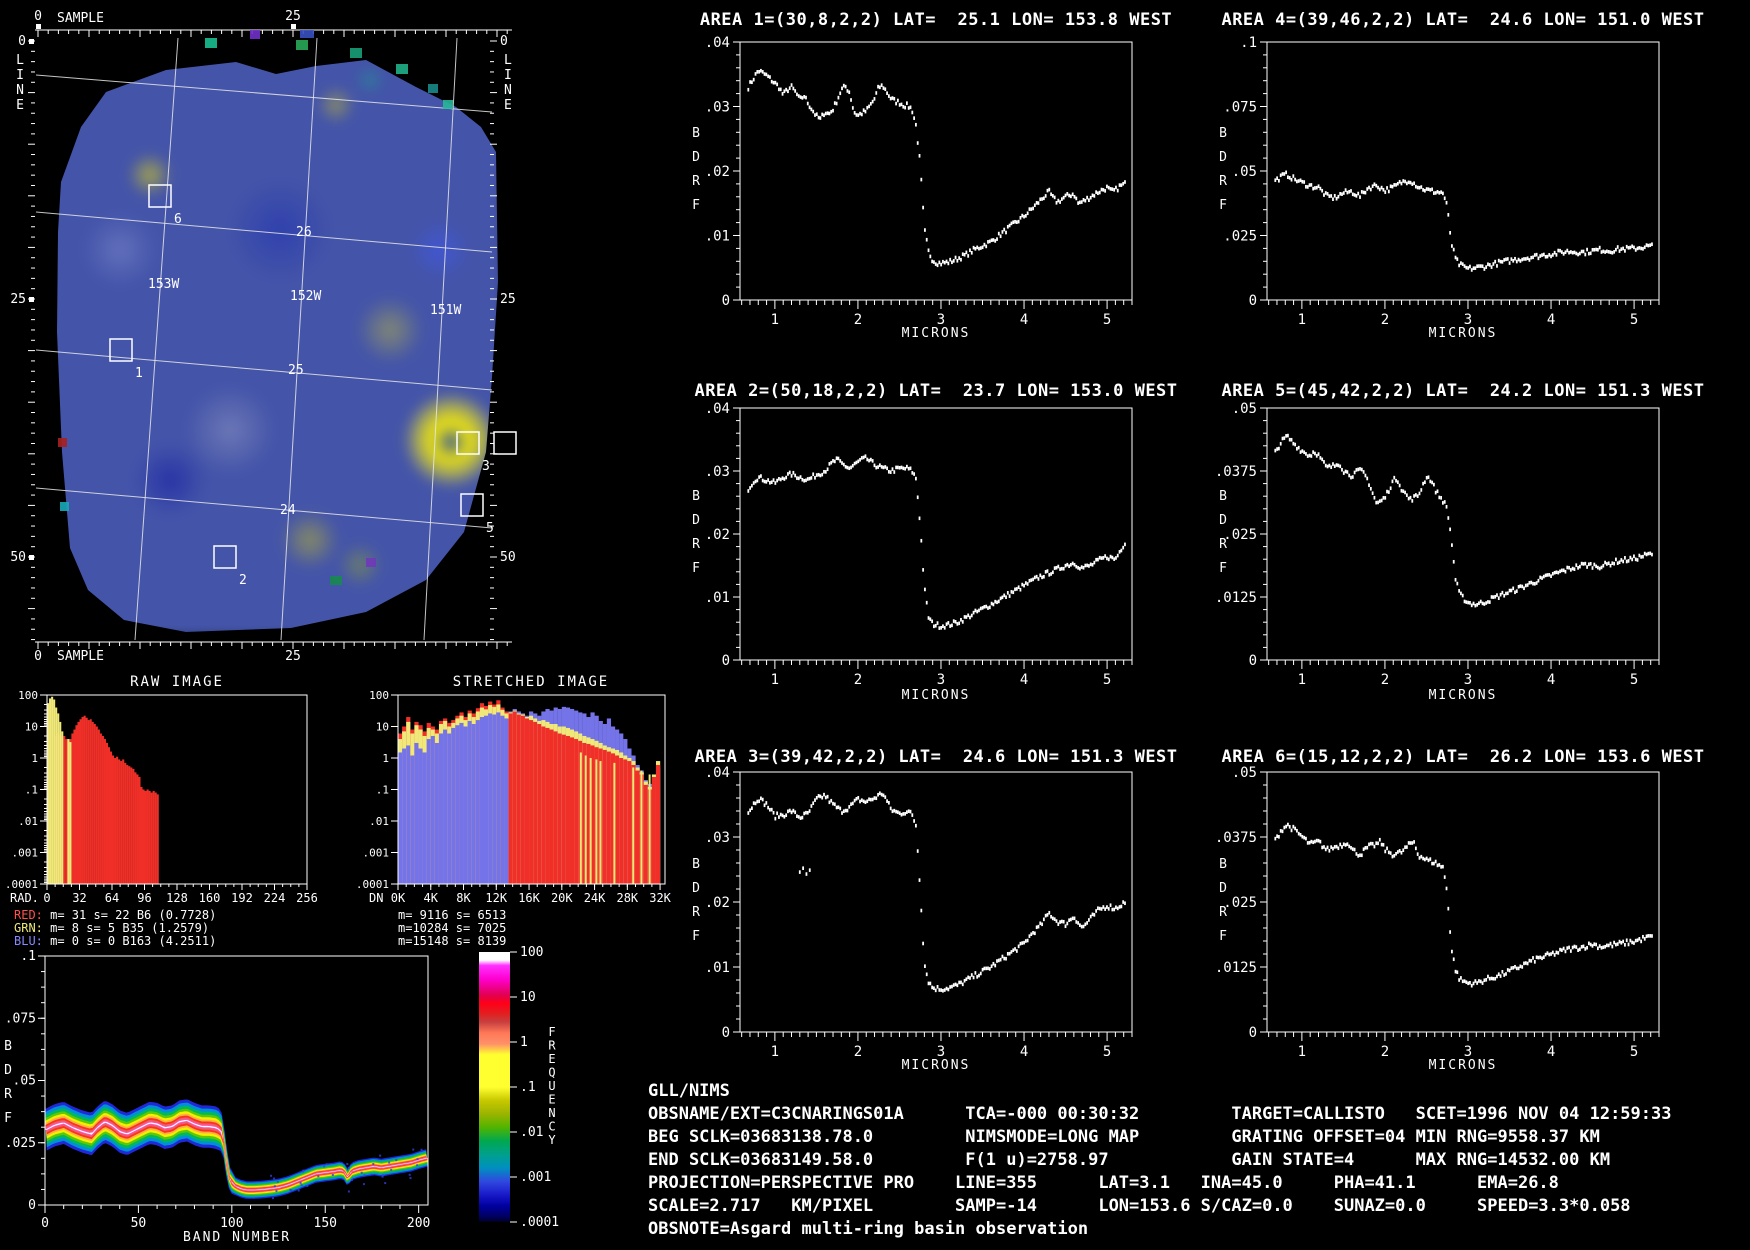 This screenshot has width=1750, height=1250. Describe the element at coordinates (936, 542) in the screenshot. I see `area2-data-points` at that location.